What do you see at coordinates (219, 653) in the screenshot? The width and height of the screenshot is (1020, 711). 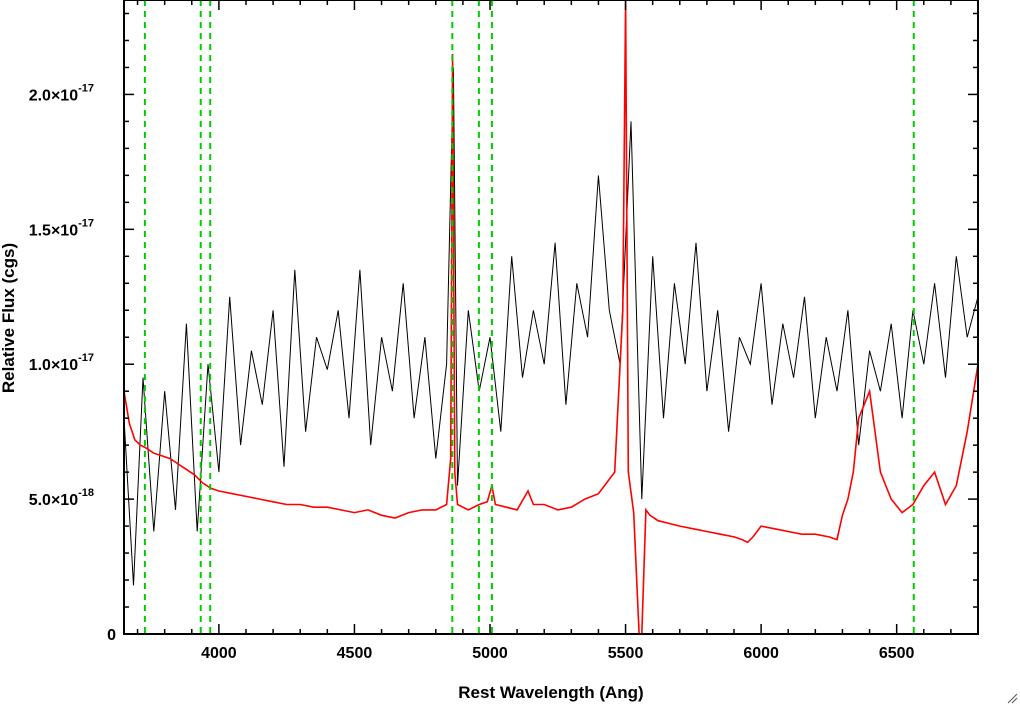 I see `x-tick-label: 4000` at bounding box center [219, 653].